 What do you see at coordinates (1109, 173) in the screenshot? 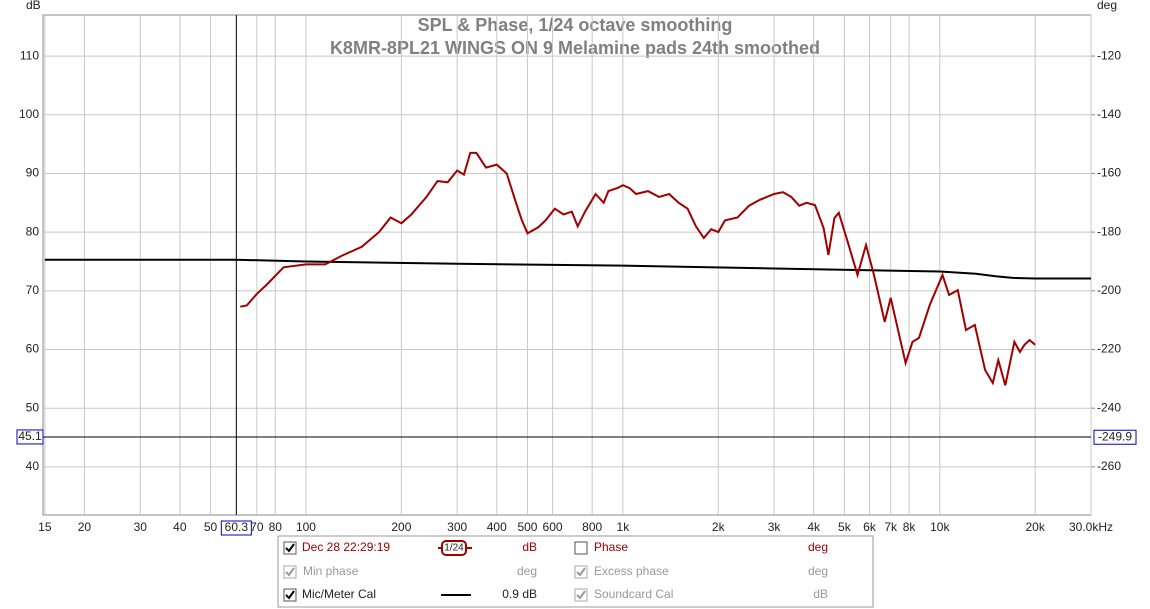
I see `y2-tick-label: -160` at bounding box center [1109, 173].